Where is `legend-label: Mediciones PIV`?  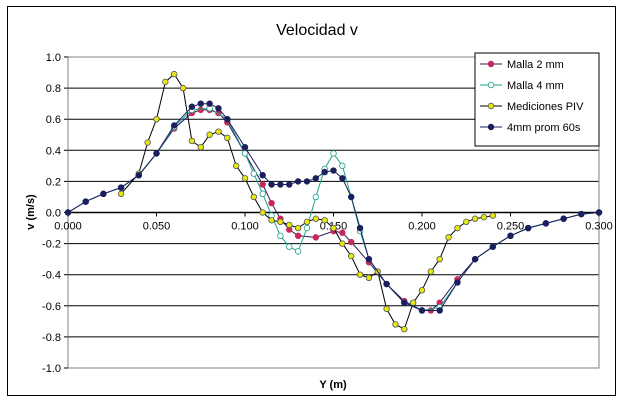
legend-label: Mediciones PIV is located at coordinates (545, 107).